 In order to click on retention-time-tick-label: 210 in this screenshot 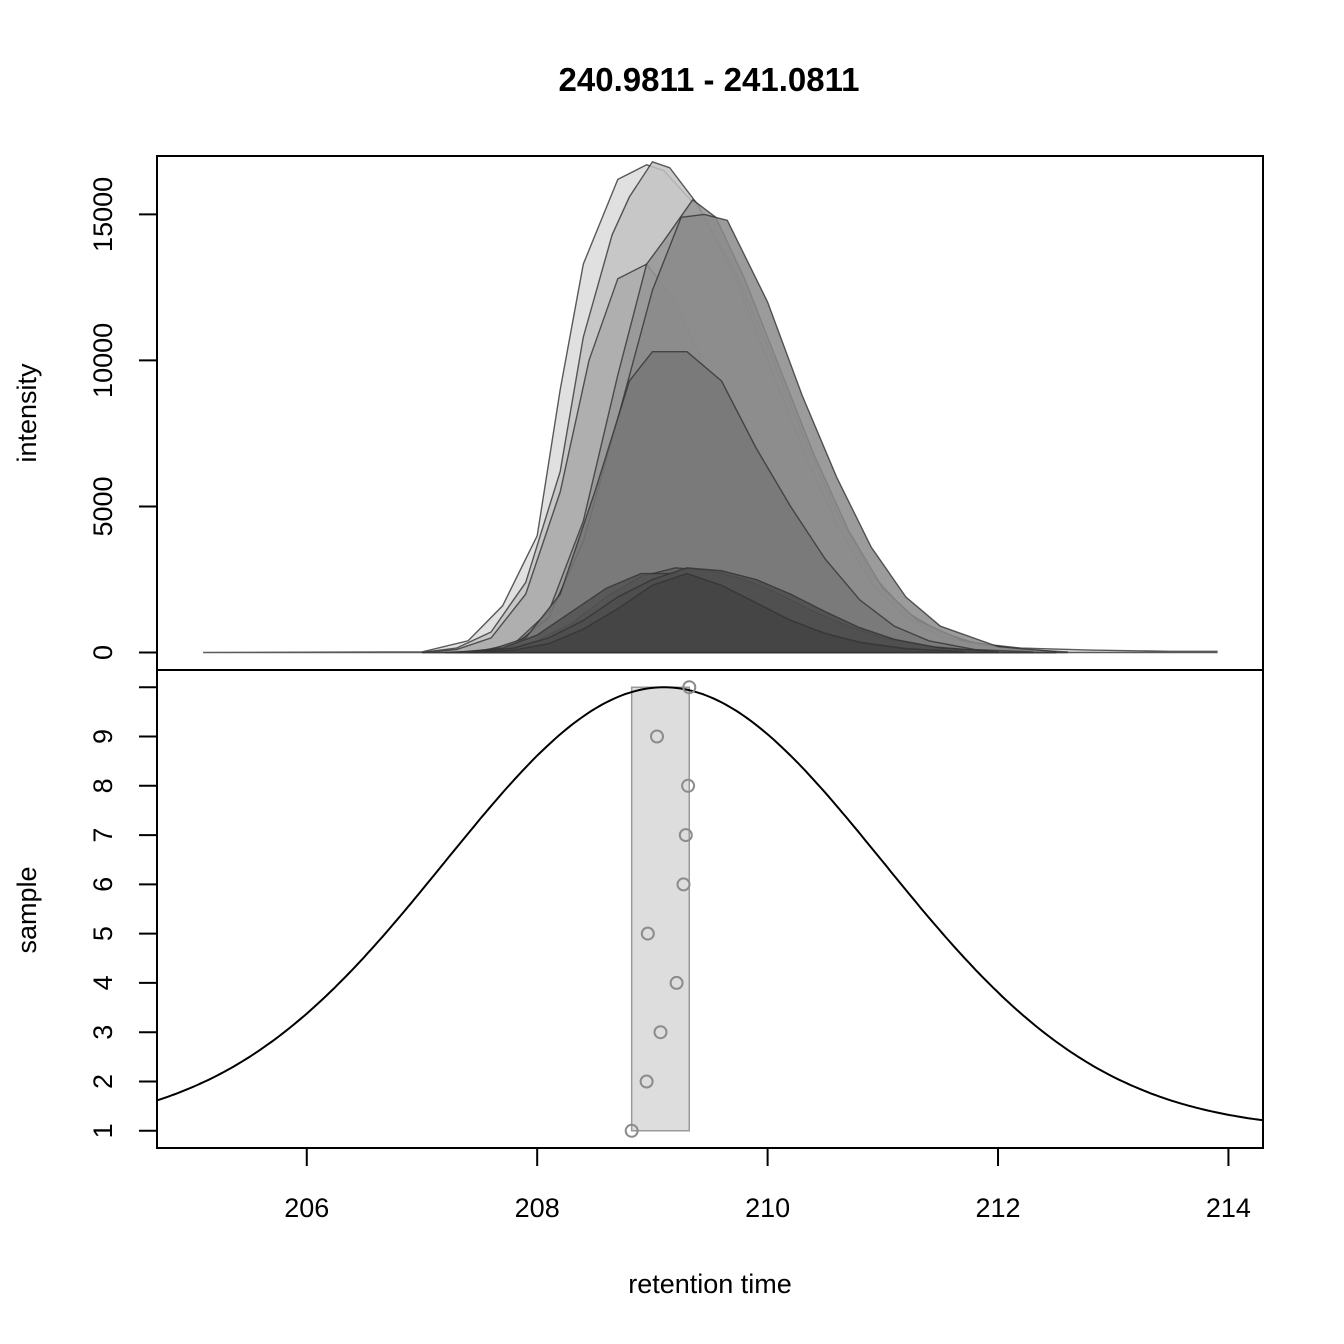, I will do `click(767, 1208)`.